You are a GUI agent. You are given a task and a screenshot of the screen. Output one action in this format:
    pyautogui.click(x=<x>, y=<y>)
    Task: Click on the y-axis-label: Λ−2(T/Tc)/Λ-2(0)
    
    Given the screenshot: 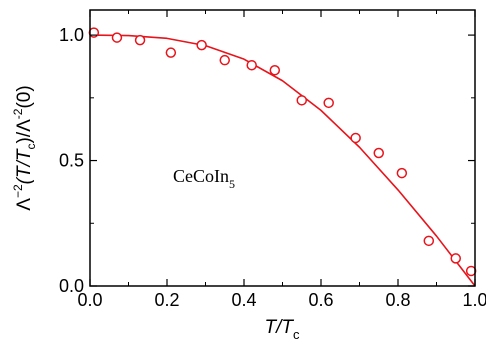 What is the action you would take?
    pyautogui.click(x=24, y=147)
    